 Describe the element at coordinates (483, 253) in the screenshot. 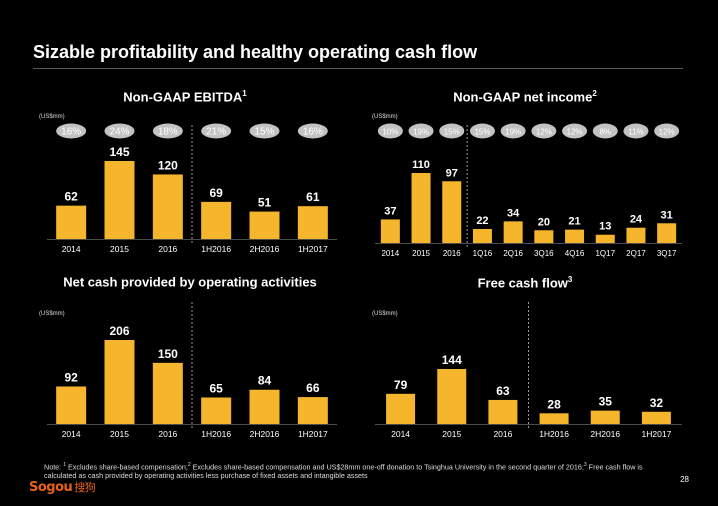

I see `tick-label: 1Q16` at that location.